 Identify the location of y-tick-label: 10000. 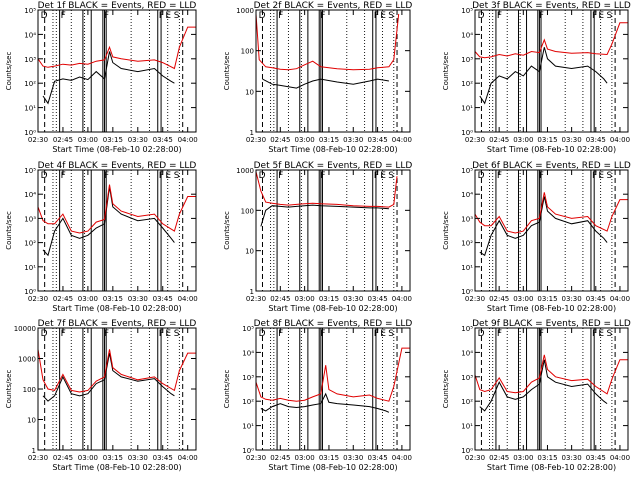
(25, 329).